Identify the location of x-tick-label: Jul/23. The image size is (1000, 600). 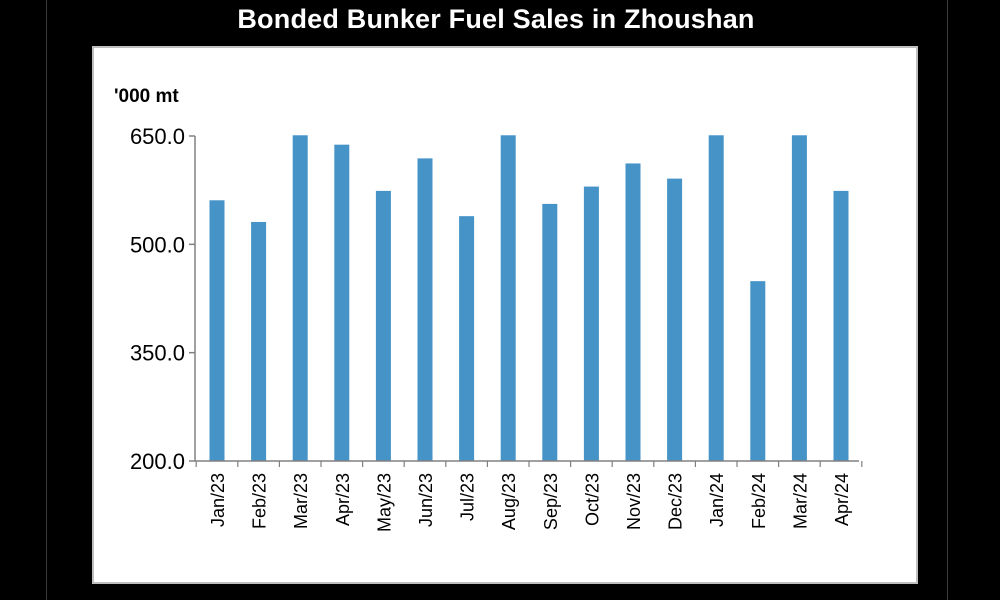
(468, 497).